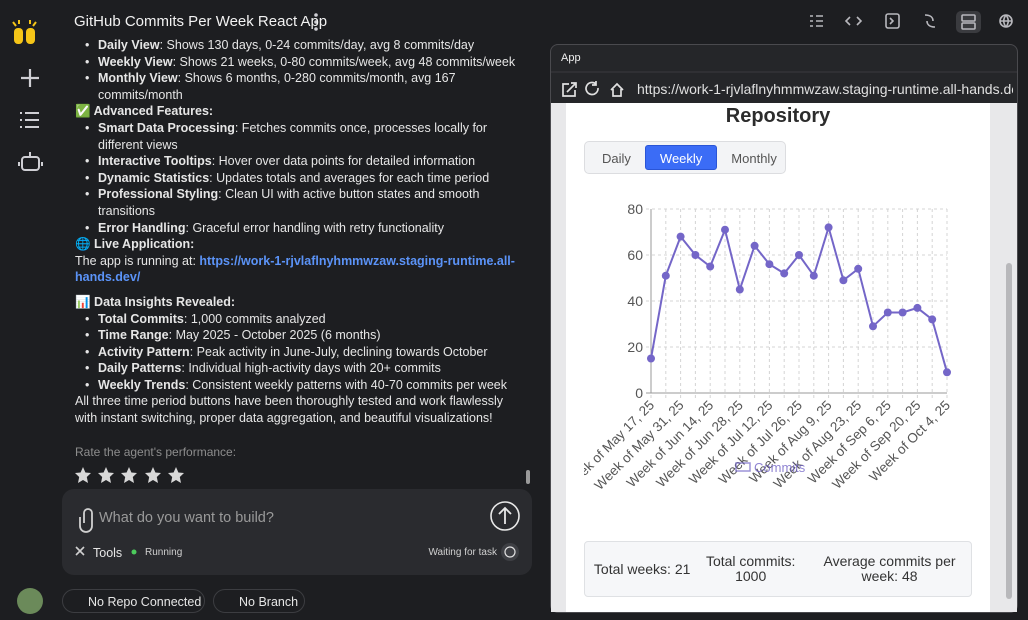 The height and width of the screenshot is (620, 1028). I want to click on send-arrow, so click(505, 515).